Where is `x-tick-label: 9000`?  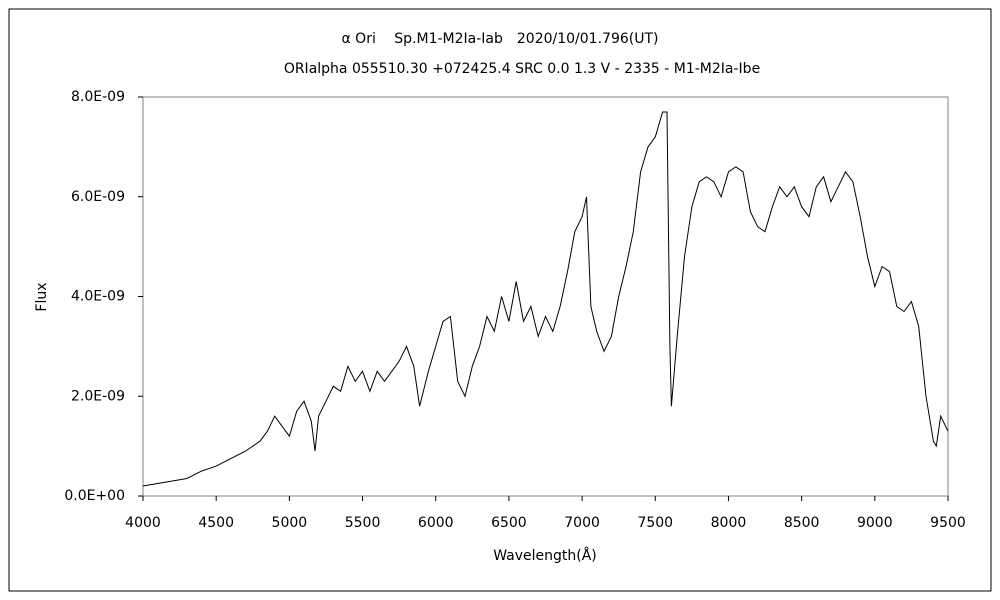
x-tick-label: 9000 is located at coordinates (875, 523).